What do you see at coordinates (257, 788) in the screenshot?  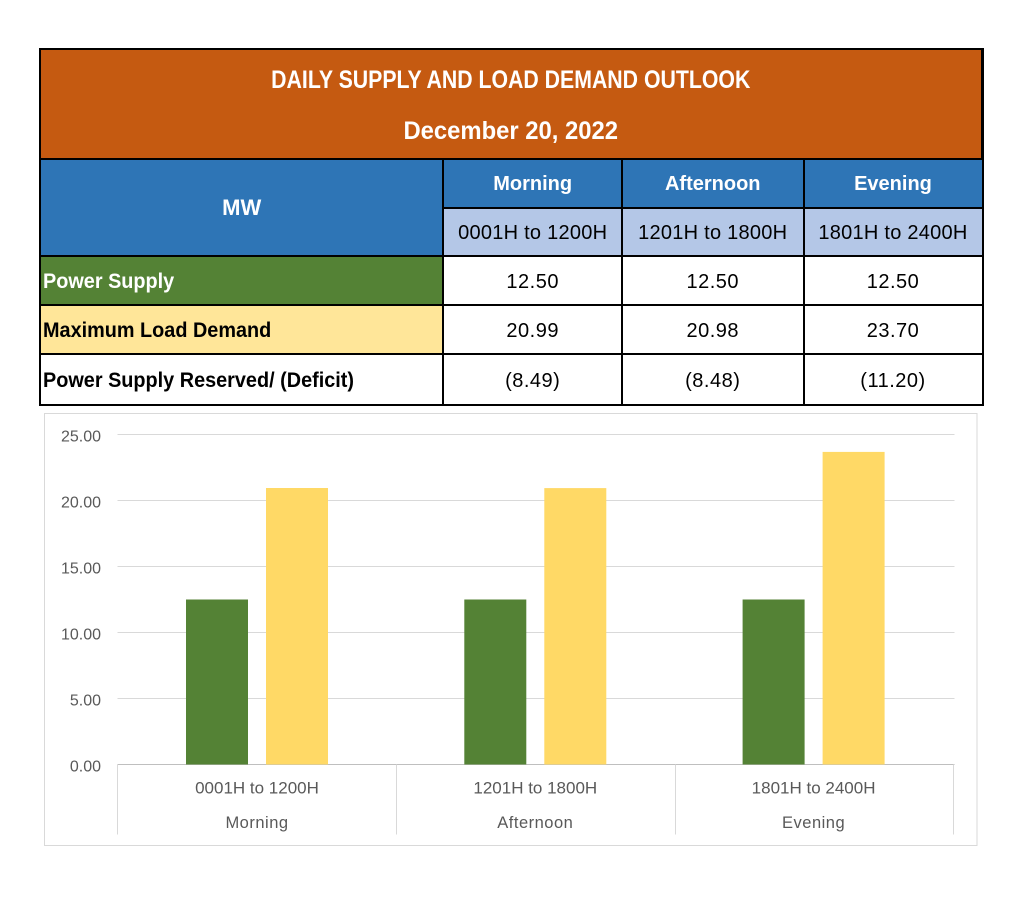 I see `svg-text: 0001H to 1200H` at bounding box center [257, 788].